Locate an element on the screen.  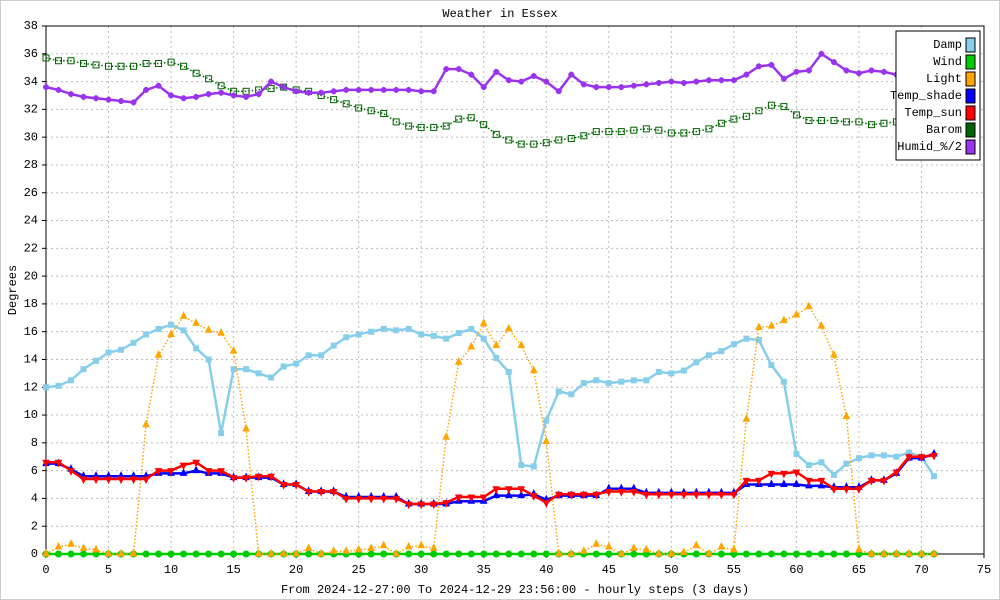
legend-label: Wind is located at coordinates (947, 62).